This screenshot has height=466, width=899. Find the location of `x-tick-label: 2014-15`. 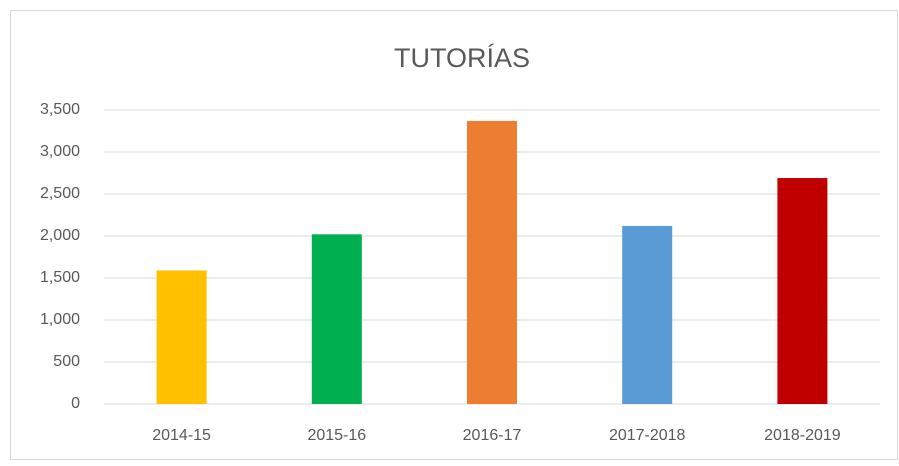

x-tick-label: 2014-15 is located at coordinates (181, 435).